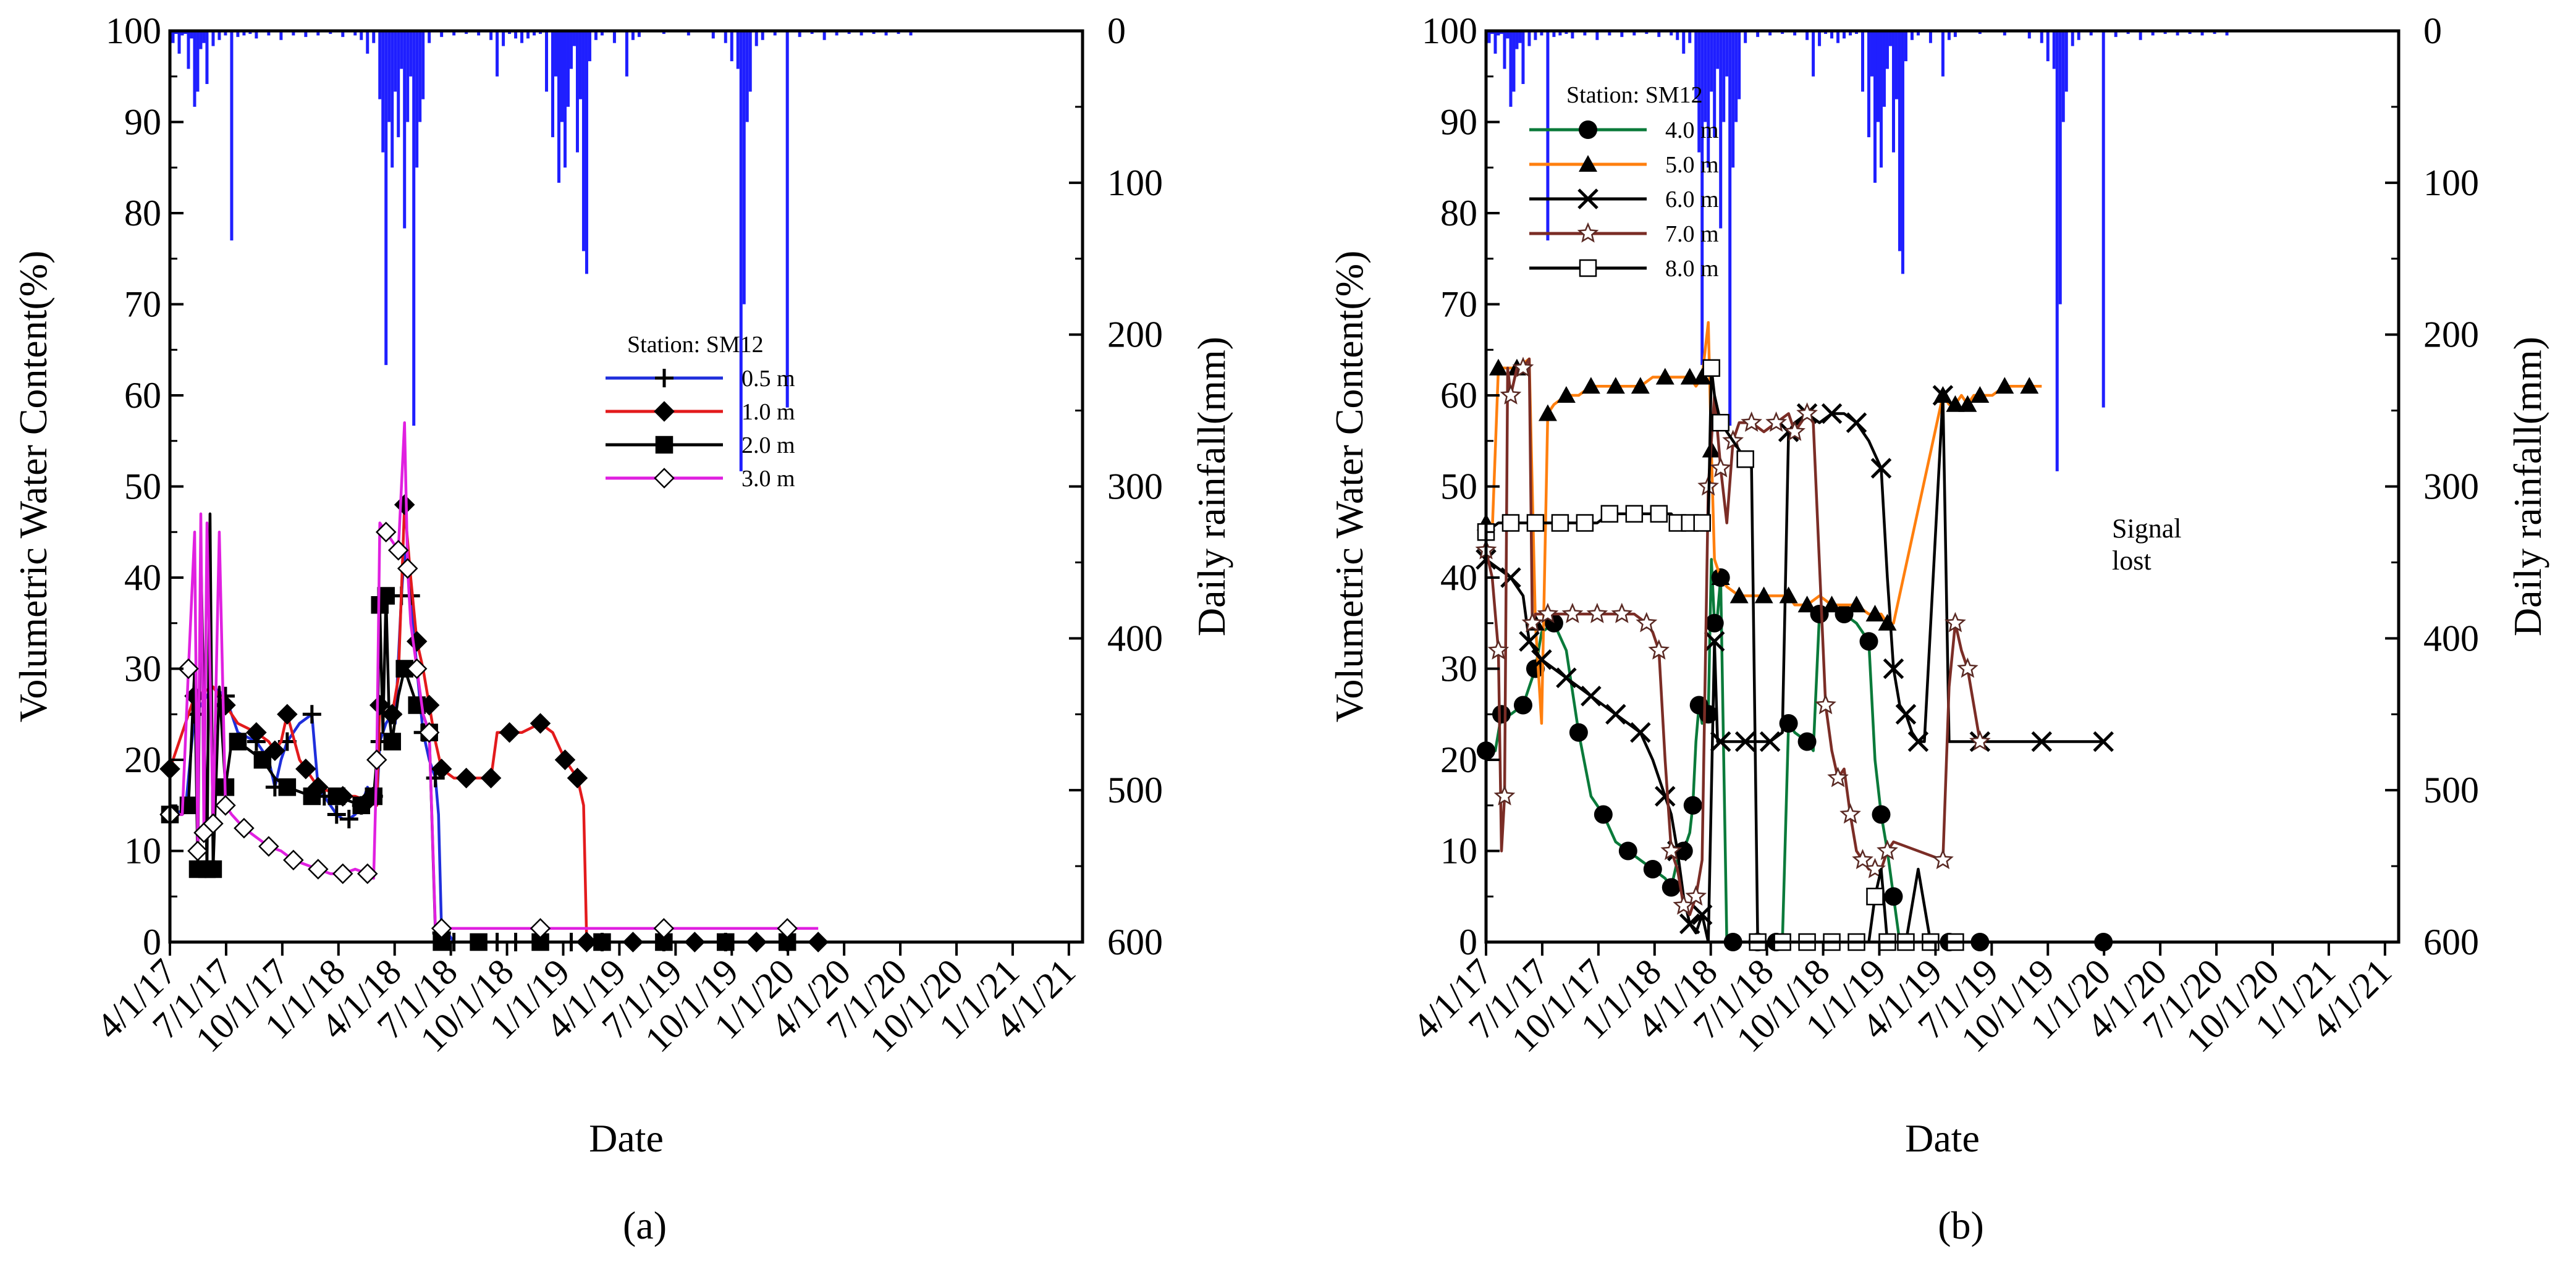 The height and width of the screenshot is (1267, 2576). Describe the element at coordinates (493, 723) in the screenshot. I see `series-line-10m` at that location.